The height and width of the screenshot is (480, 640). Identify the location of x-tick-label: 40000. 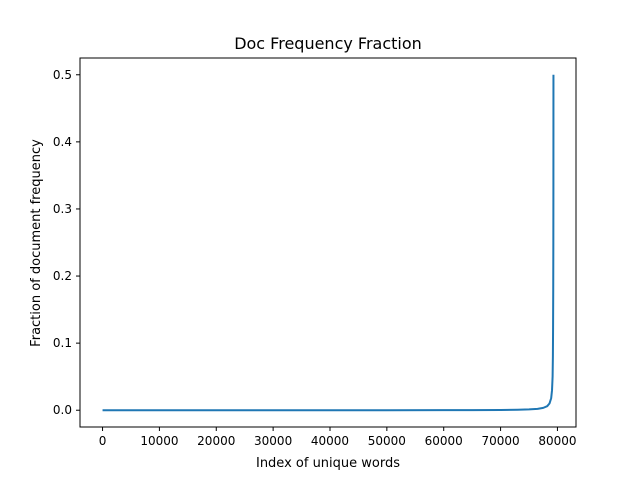
(330, 441).